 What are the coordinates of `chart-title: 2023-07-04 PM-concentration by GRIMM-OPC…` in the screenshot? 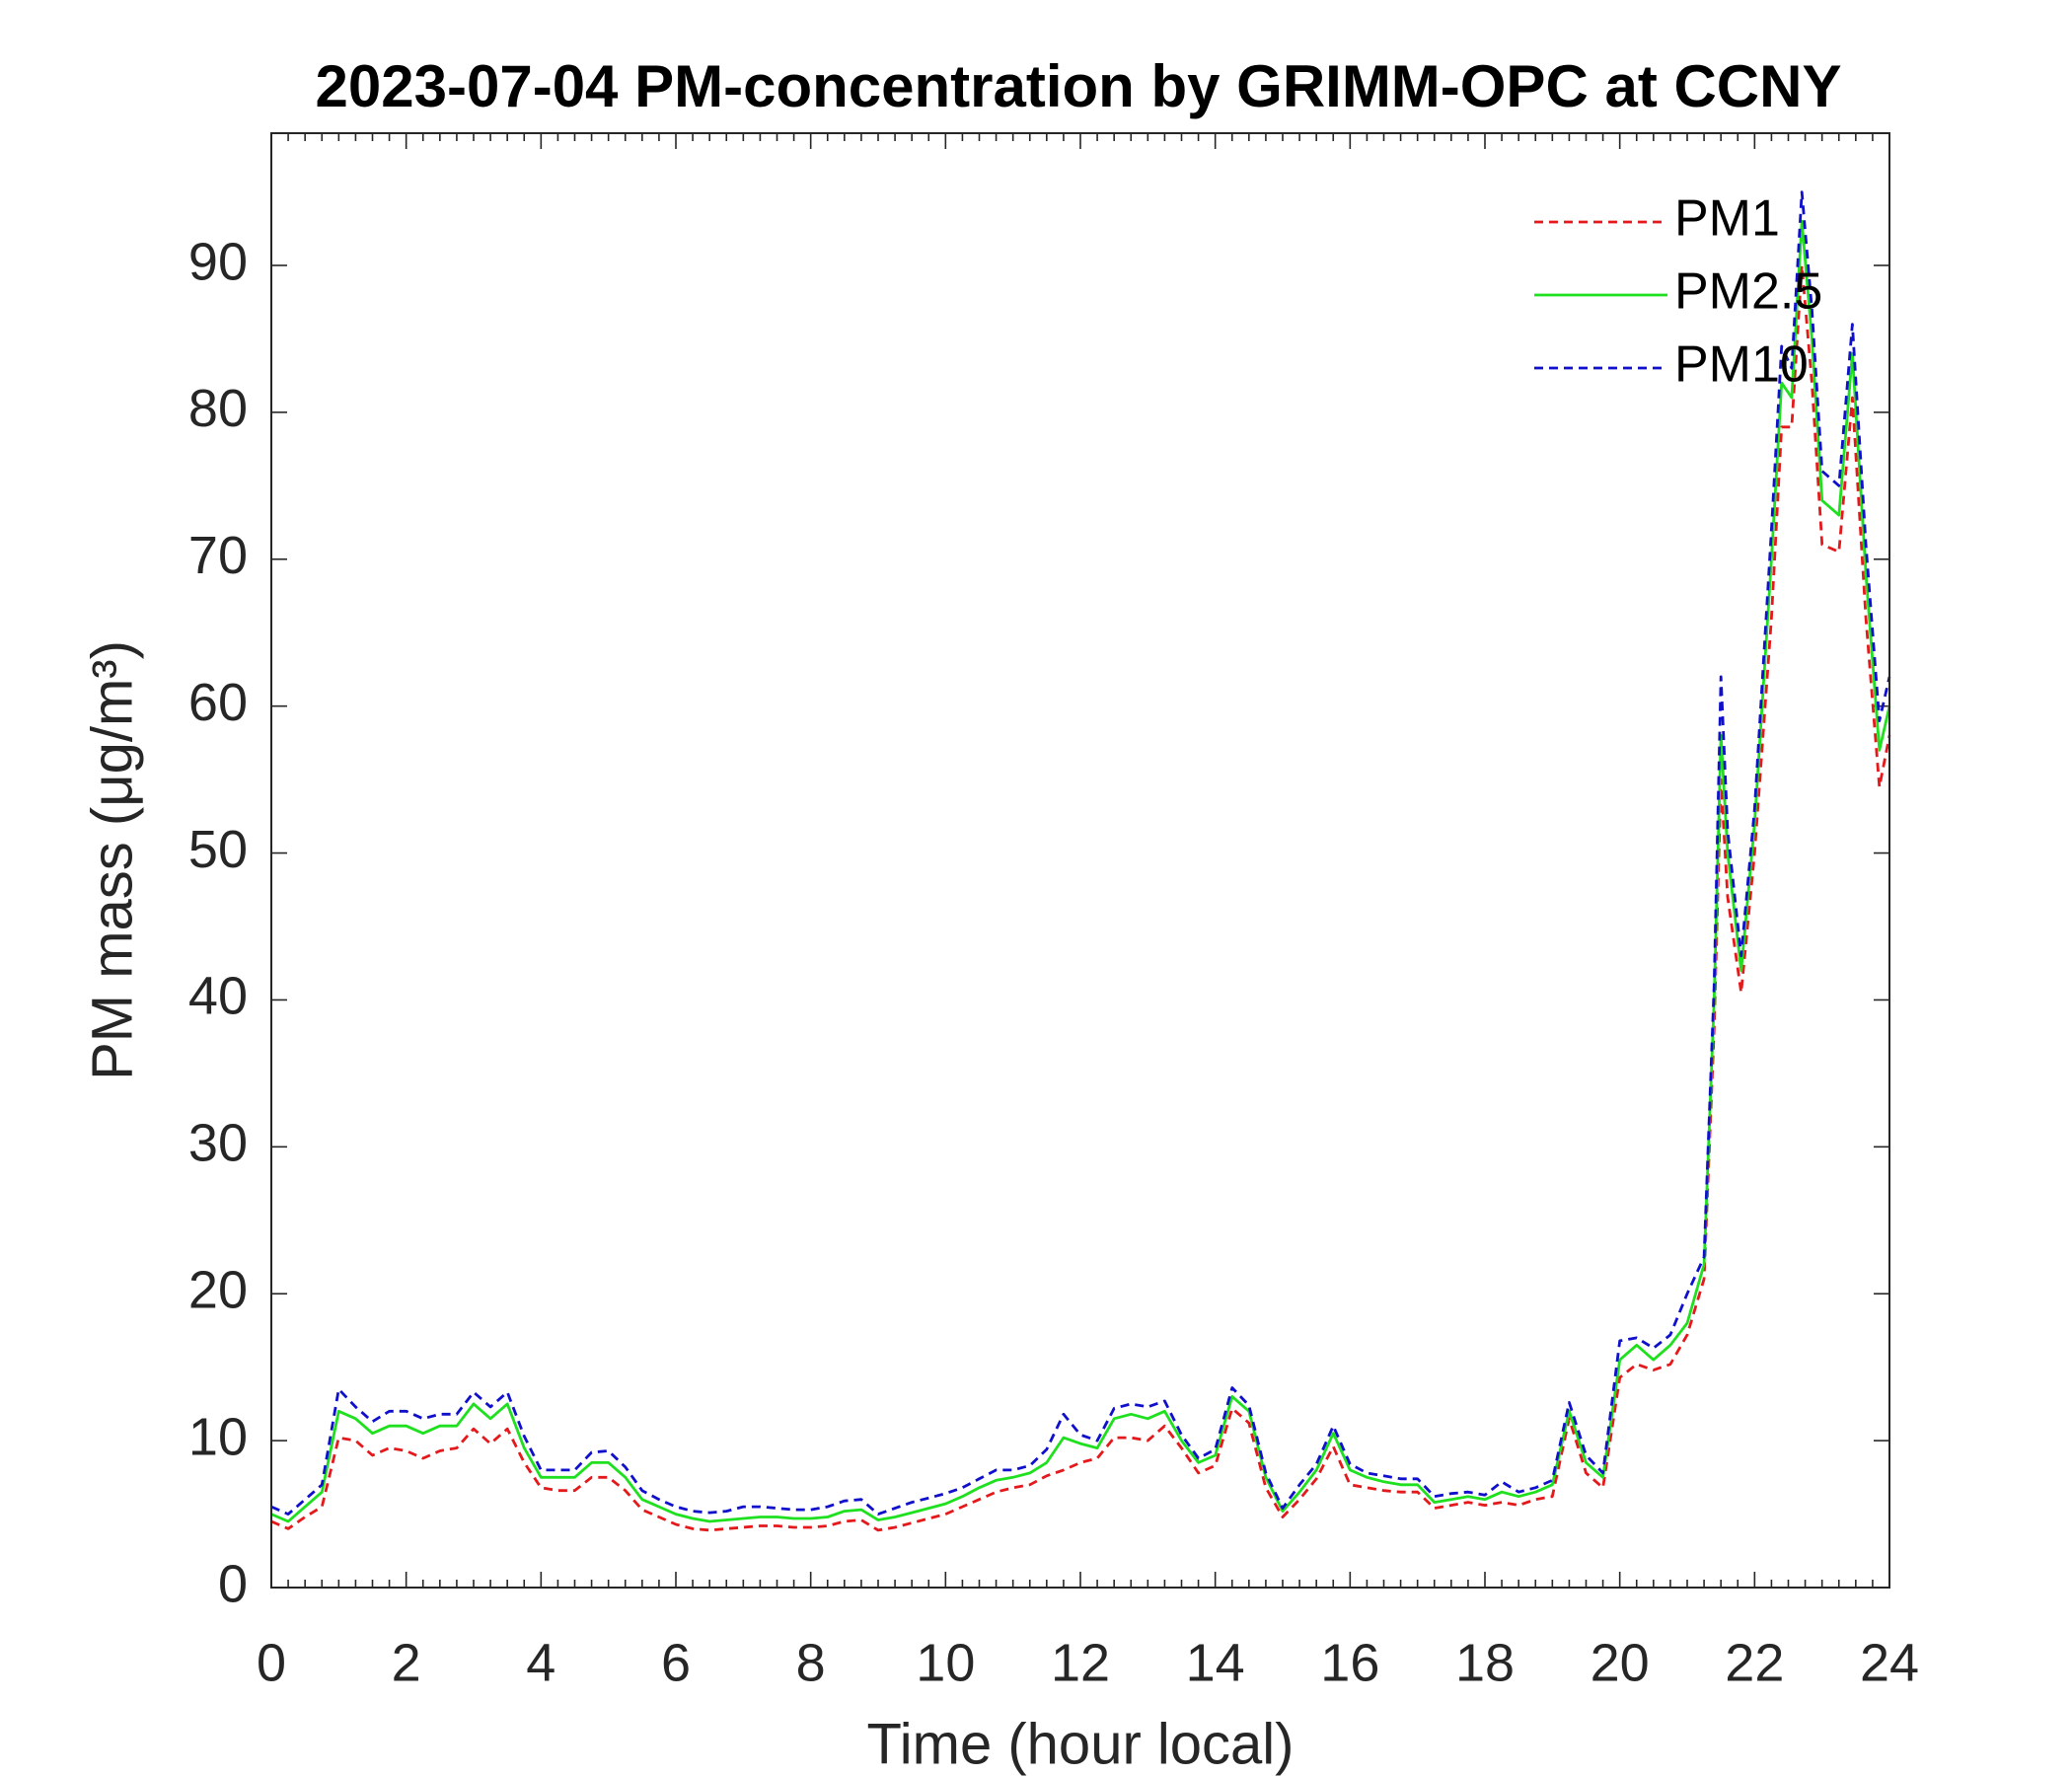 It's located at (1079, 86).